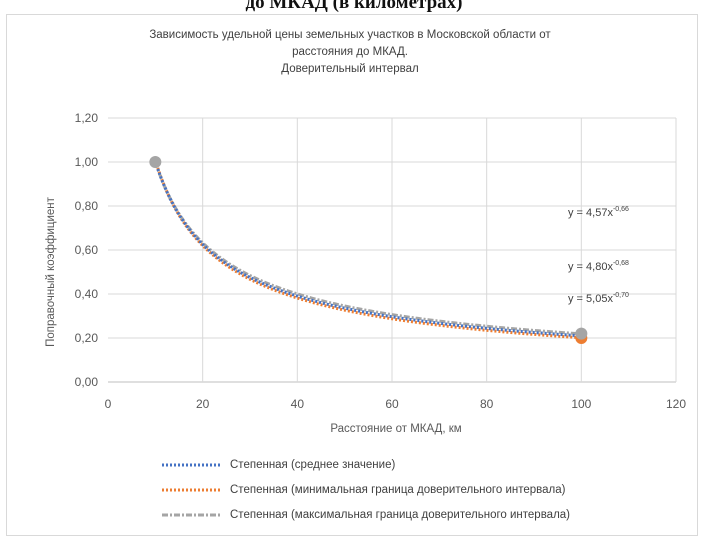 The image size is (708, 540). What do you see at coordinates (350, 69) in the screenshot?
I see `chart-title-line-3: Доверительный интервал` at bounding box center [350, 69].